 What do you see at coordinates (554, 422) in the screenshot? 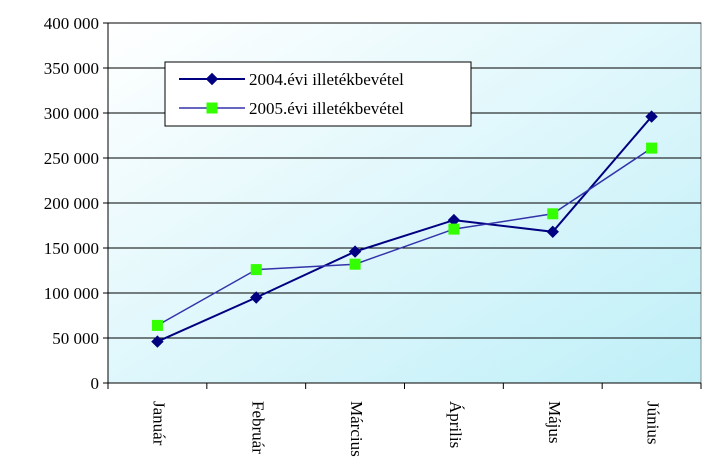
I see `x-tick-label: Május` at bounding box center [554, 422].